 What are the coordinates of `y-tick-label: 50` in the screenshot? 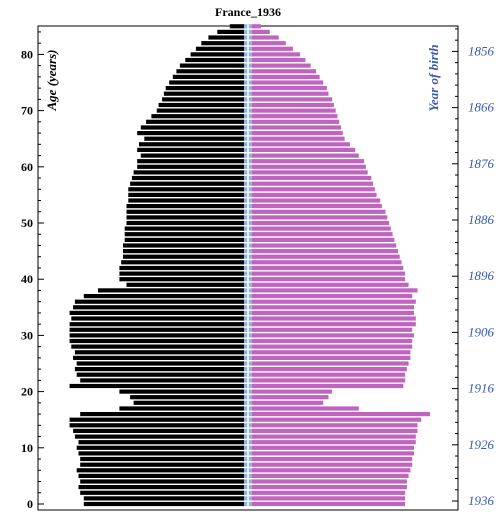 It's located at (27, 223).